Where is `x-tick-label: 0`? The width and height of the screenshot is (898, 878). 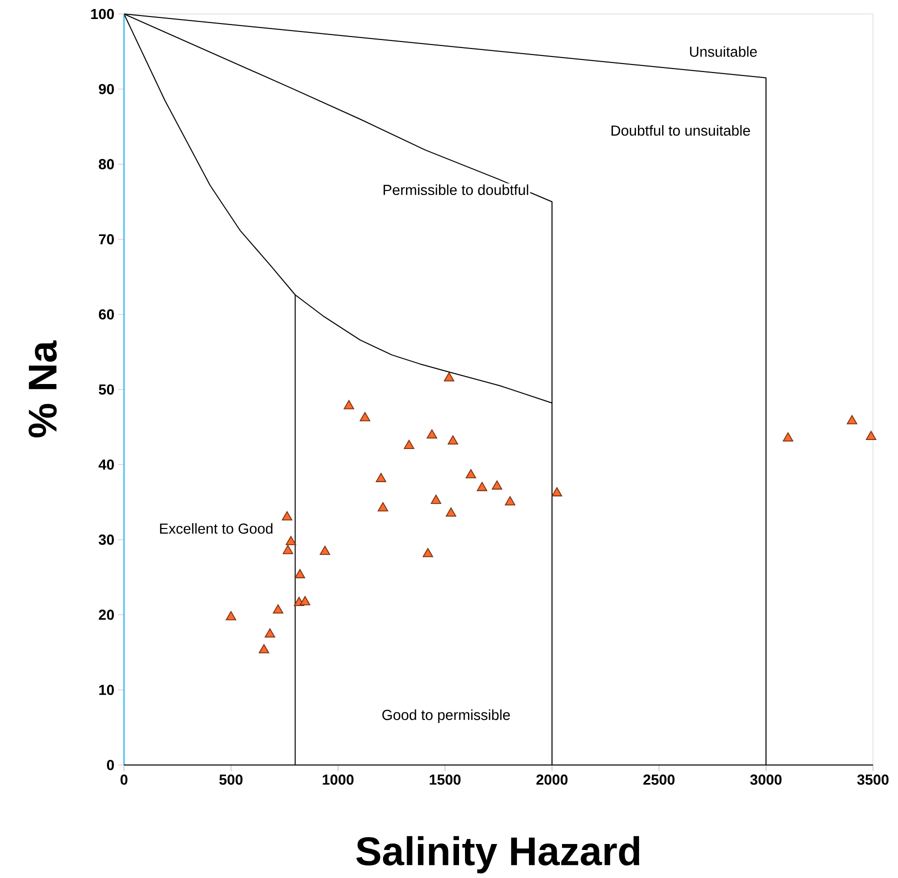
x-tick-label: 0 is located at coordinates (124, 779).